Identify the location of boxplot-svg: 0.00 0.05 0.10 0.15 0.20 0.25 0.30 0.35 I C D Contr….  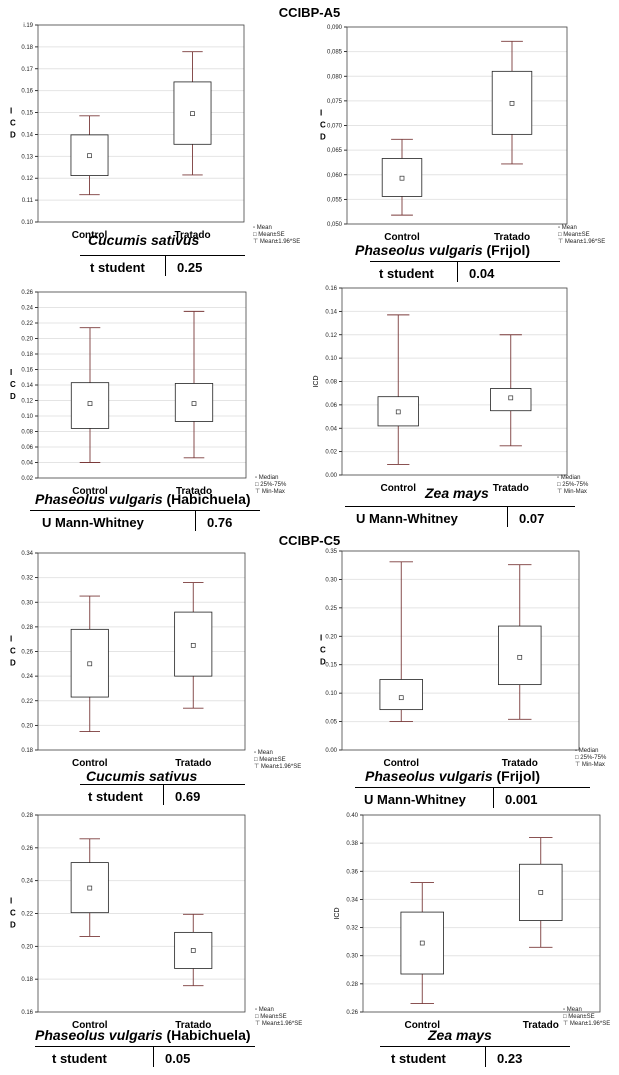
(450, 659).